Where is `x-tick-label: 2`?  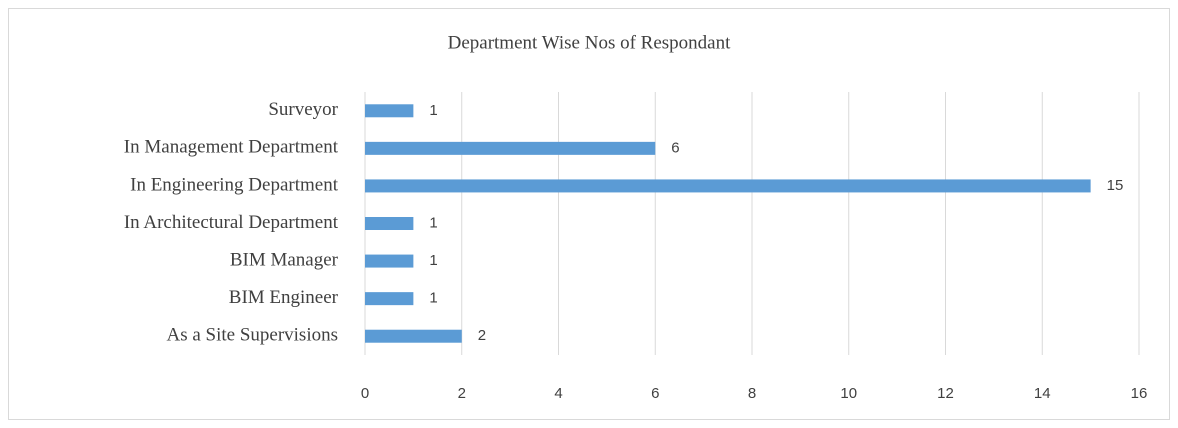
x-tick-label: 2 is located at coordinates (462, 393).